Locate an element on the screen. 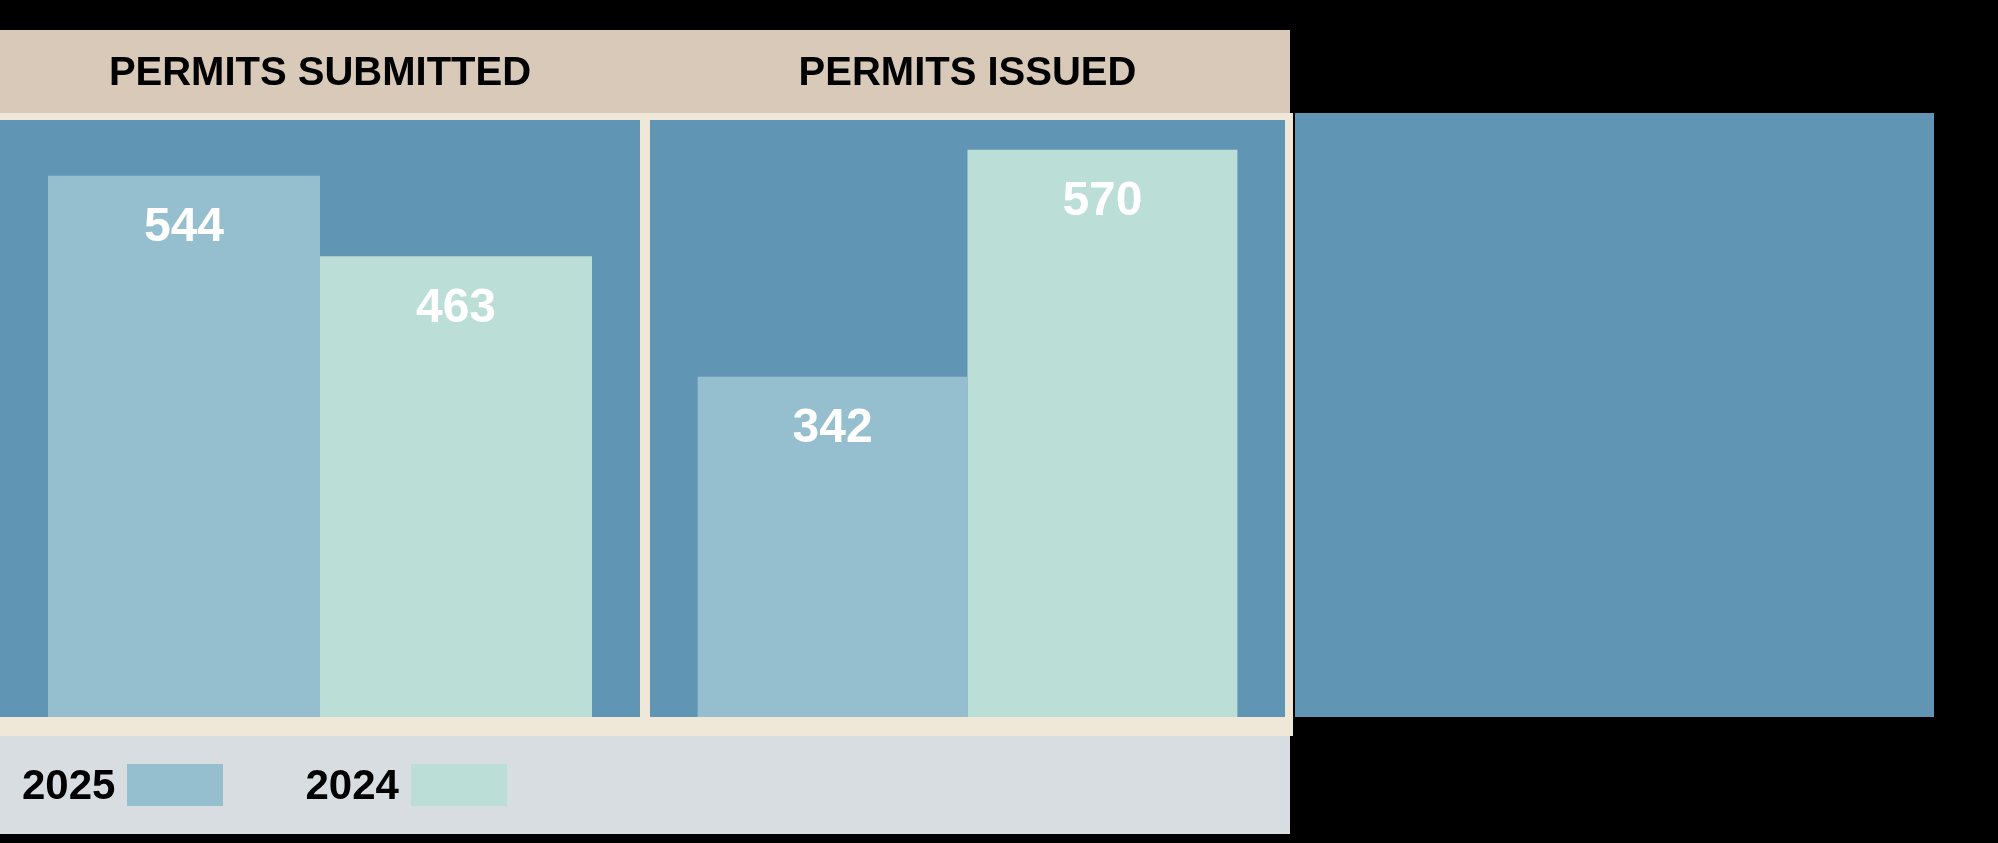 This screenshot has height=843, width=1998. legend-label: 2024 is located at coordinates (352, 785).